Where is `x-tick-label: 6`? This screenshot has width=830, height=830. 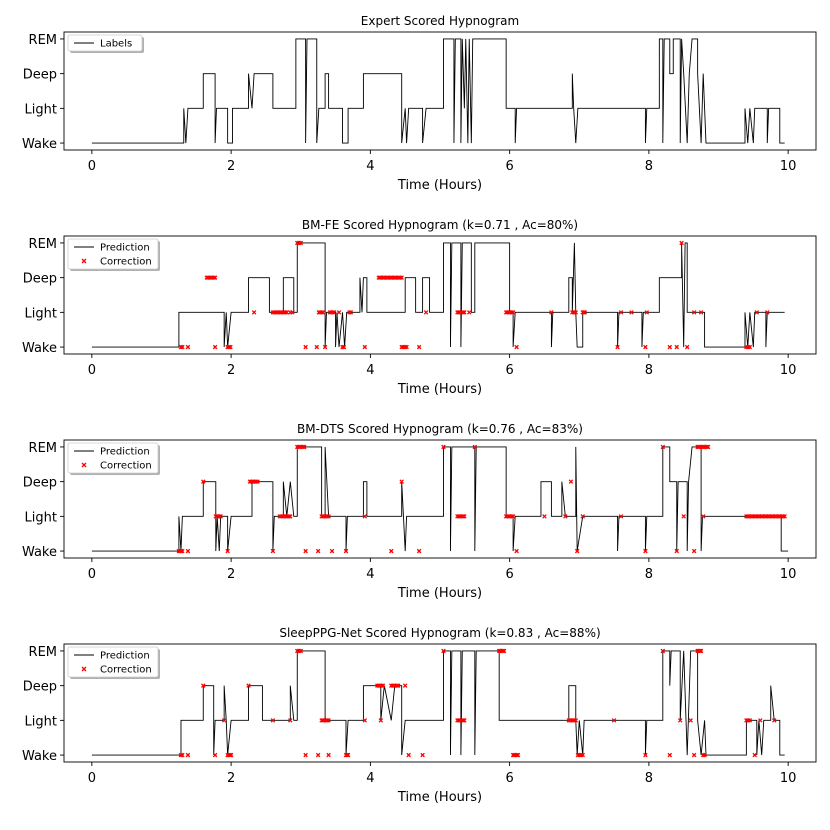
x-tick-label: 6 is located at coordinates (509, 166).